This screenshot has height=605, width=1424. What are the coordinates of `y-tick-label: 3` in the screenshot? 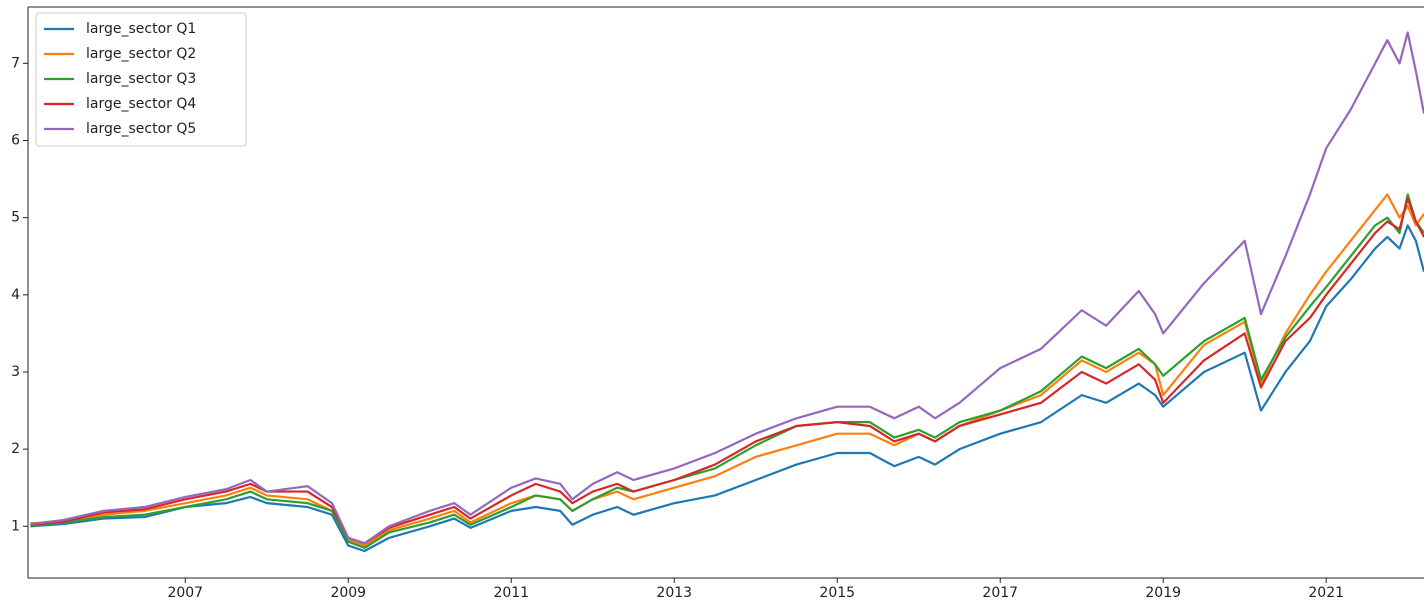 It's located at (15, 372).